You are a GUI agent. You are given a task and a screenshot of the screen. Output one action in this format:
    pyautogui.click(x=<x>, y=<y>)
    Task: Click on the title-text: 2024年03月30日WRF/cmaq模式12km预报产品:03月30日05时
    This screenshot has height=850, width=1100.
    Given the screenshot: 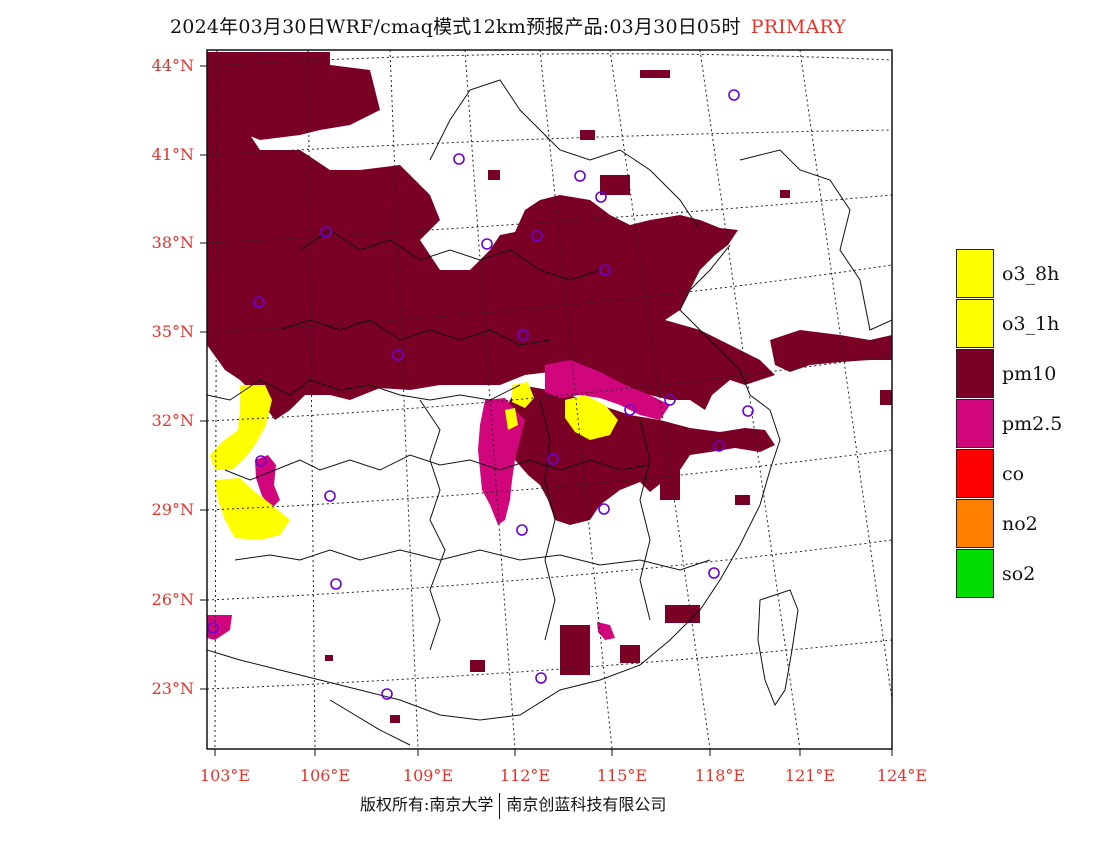 What is the action you would take?
    pyautogui.click(x=455, y=27)
    